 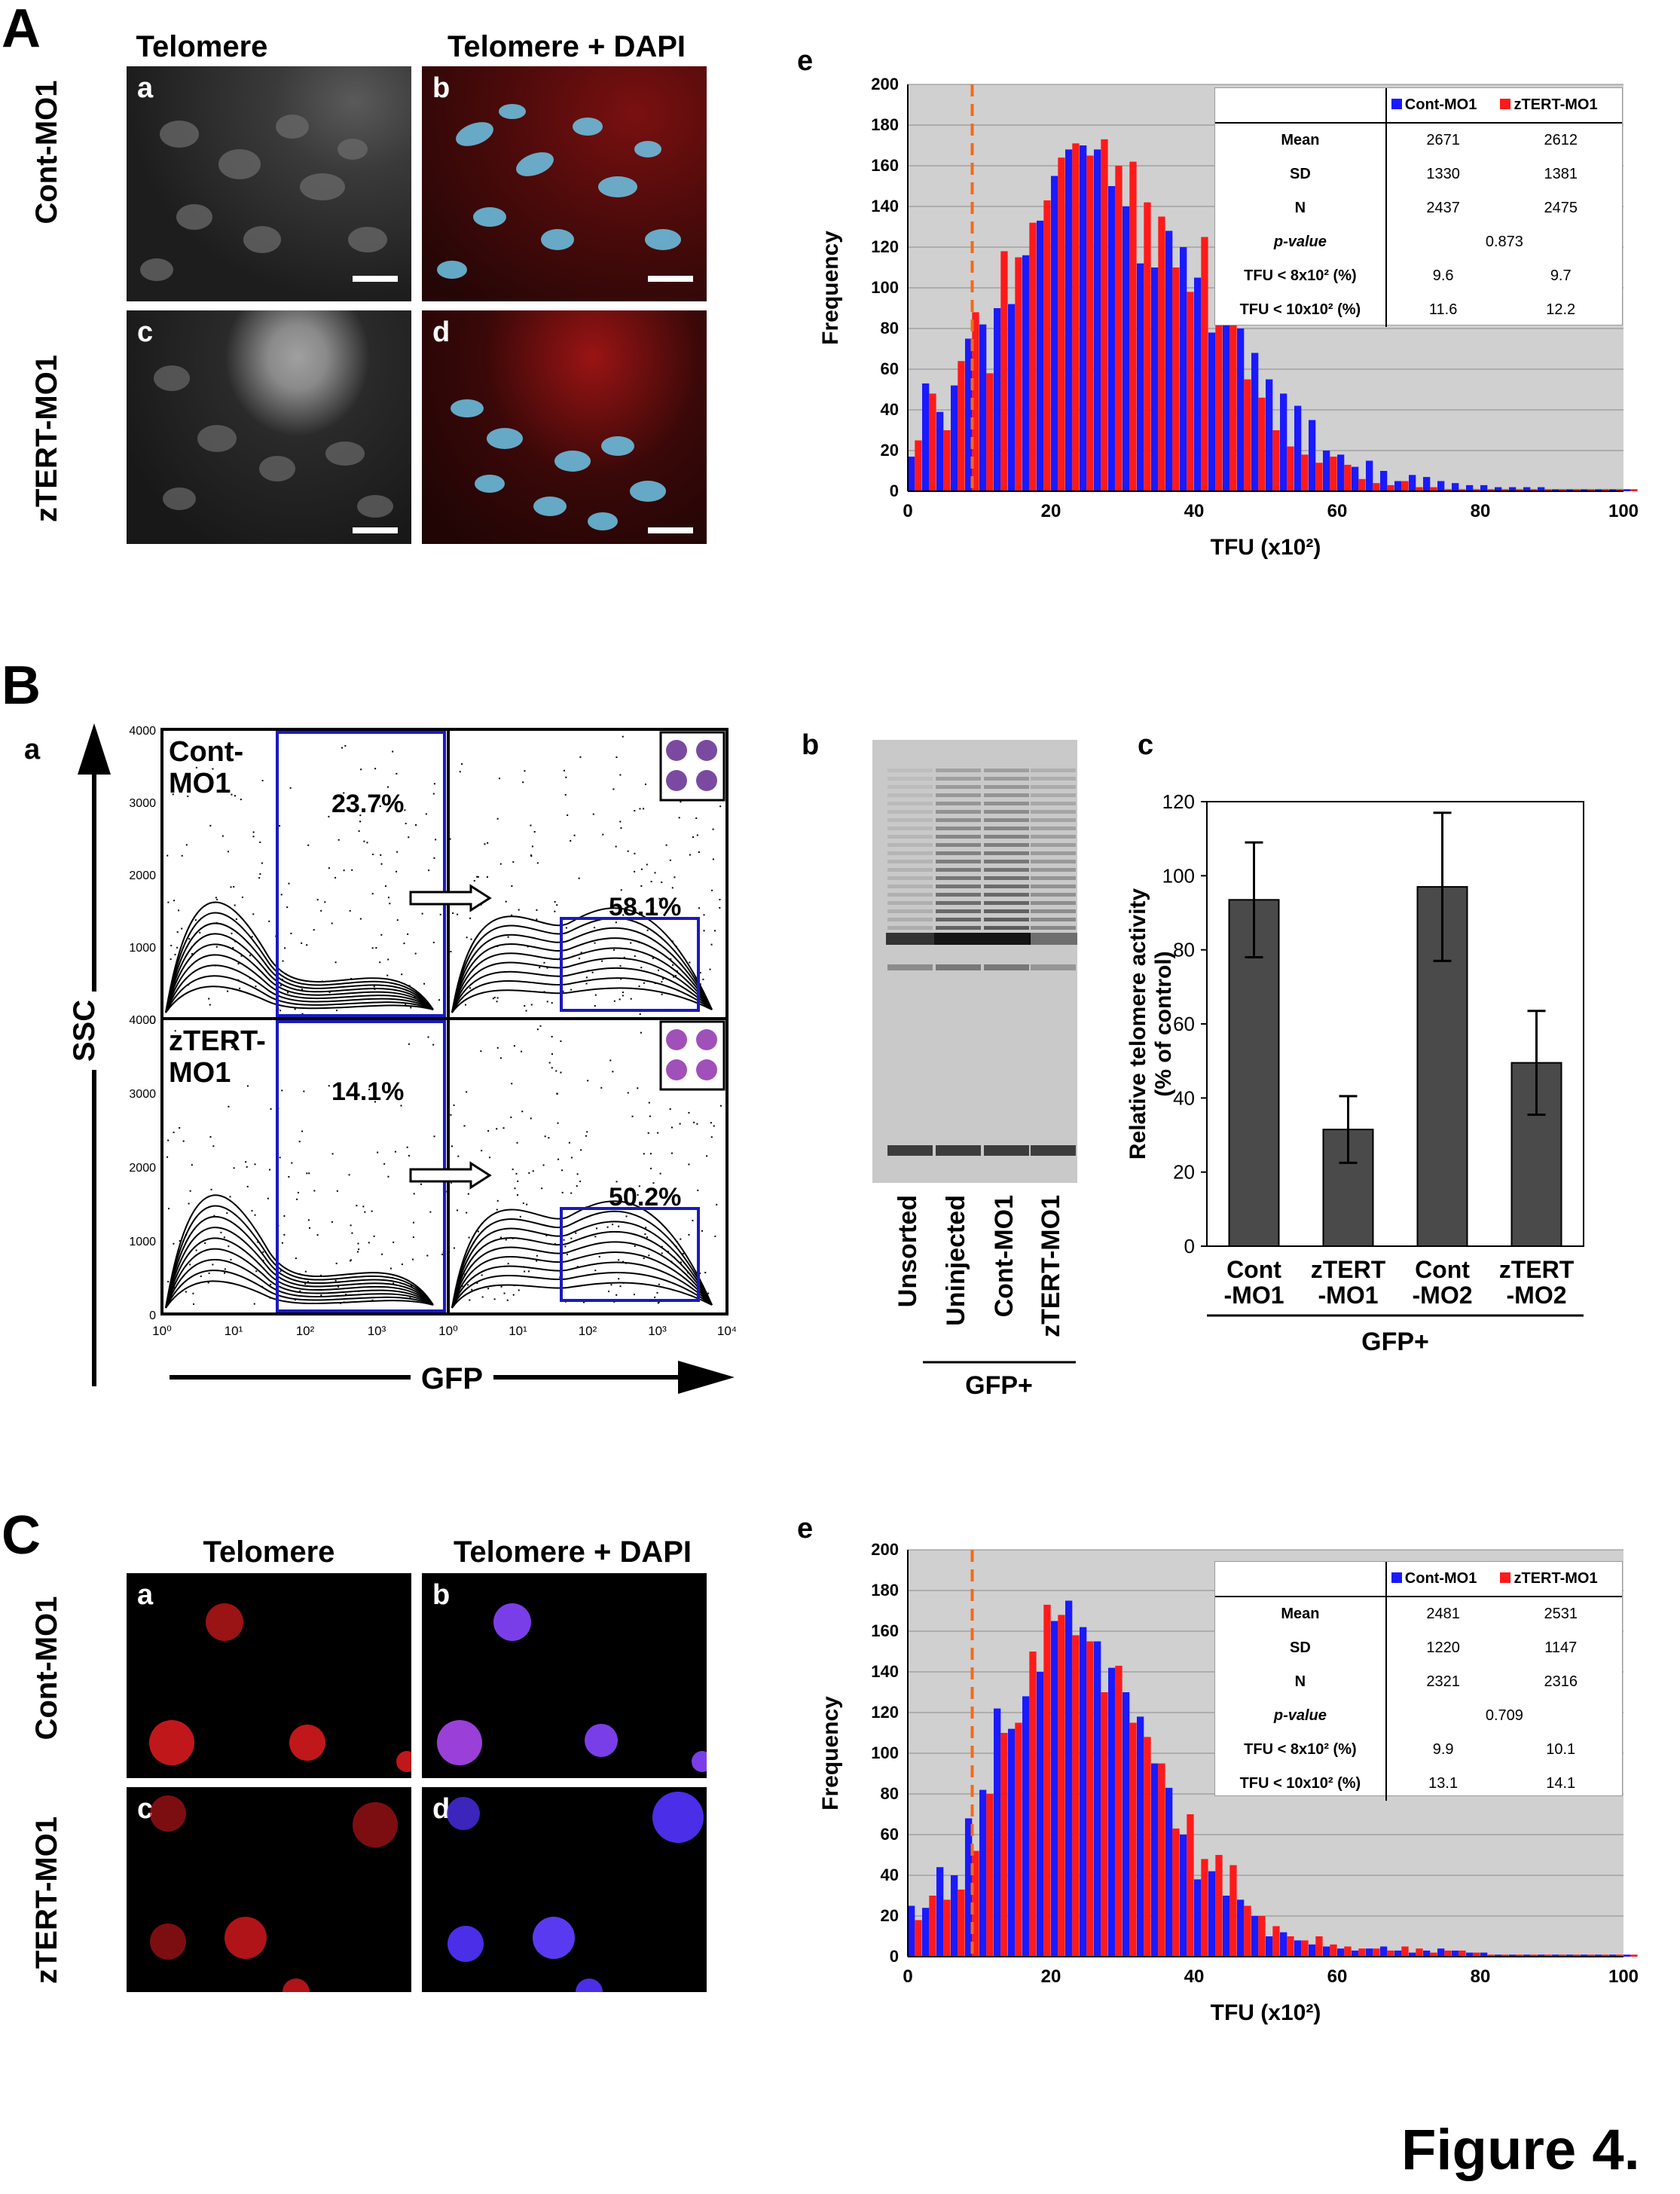 I want to click on x-tick-label: 10⁴, so click(x=727, y=1331).